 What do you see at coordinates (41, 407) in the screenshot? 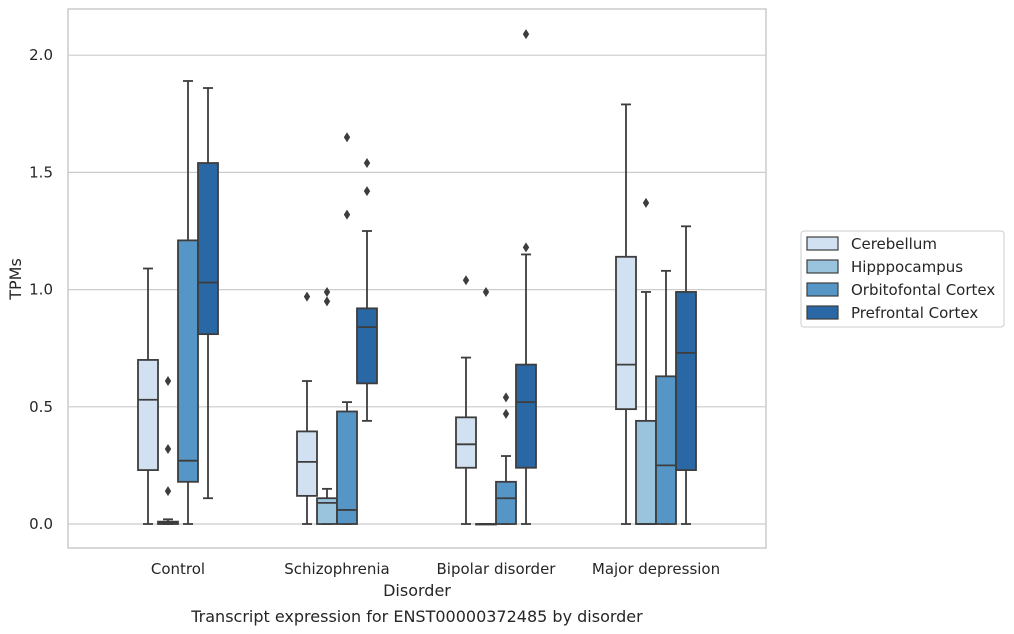
I see `y-tick-label: 0.5` at bounding box center [41, 407].